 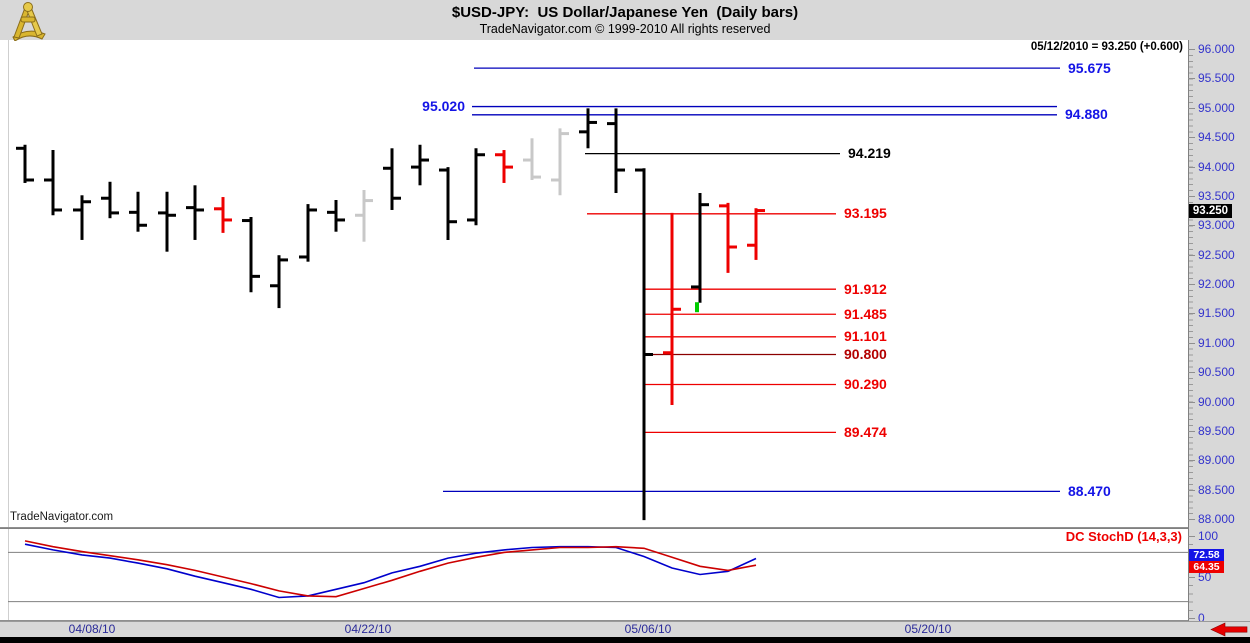 I want to click on sextant-logo-icon, so click(x=28, y=21).